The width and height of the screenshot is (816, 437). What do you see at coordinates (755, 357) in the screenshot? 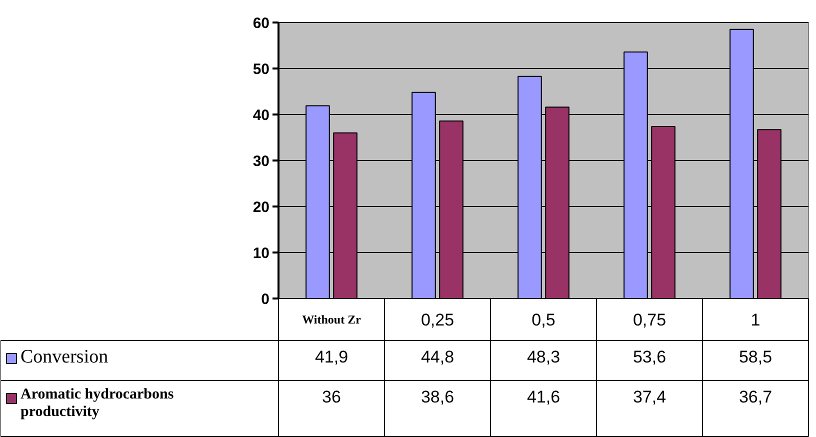
I see `data-label: 58,5` at bounding box center [755, 357].